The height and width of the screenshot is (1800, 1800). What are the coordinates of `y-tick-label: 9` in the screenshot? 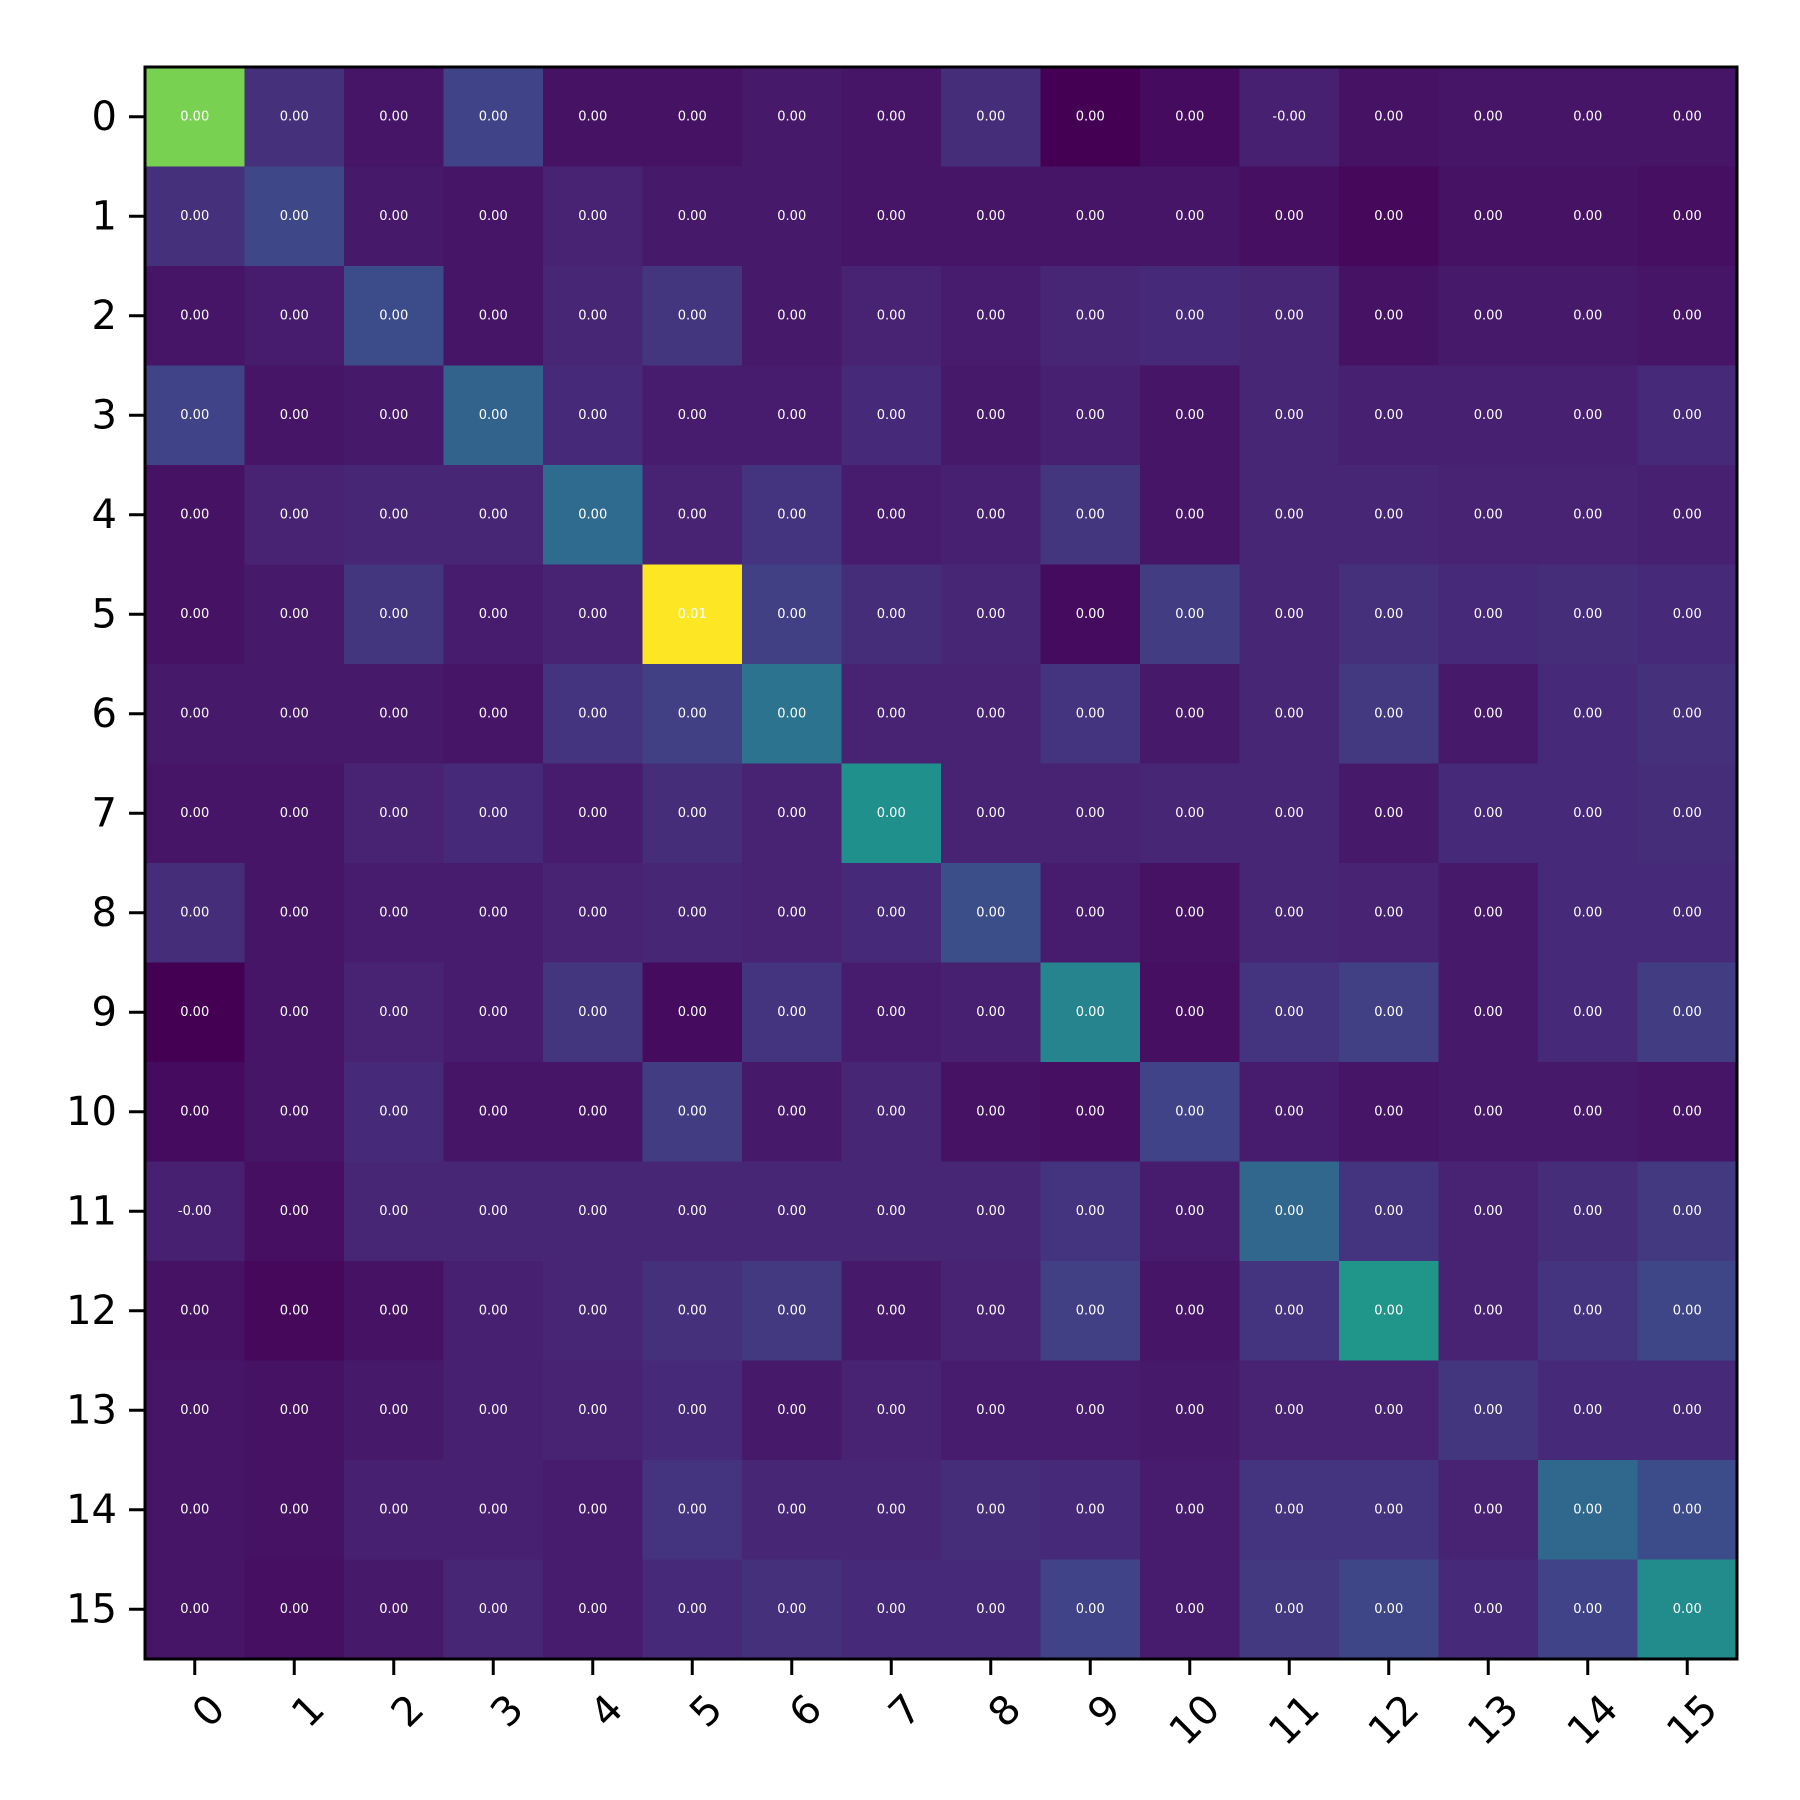 It's located at (104, 1012).